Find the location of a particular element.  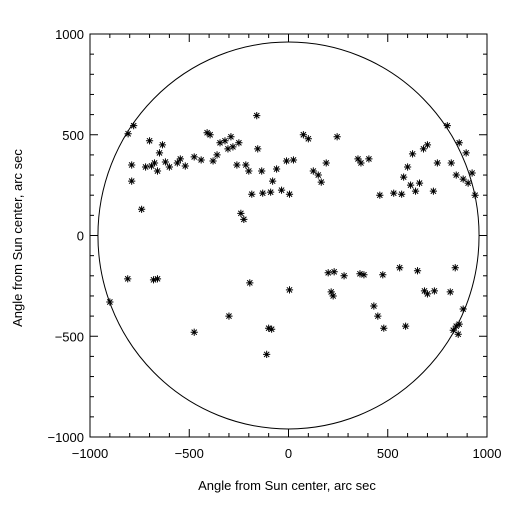

y-tick-label: 1000 is located at coordinates (69, 34).